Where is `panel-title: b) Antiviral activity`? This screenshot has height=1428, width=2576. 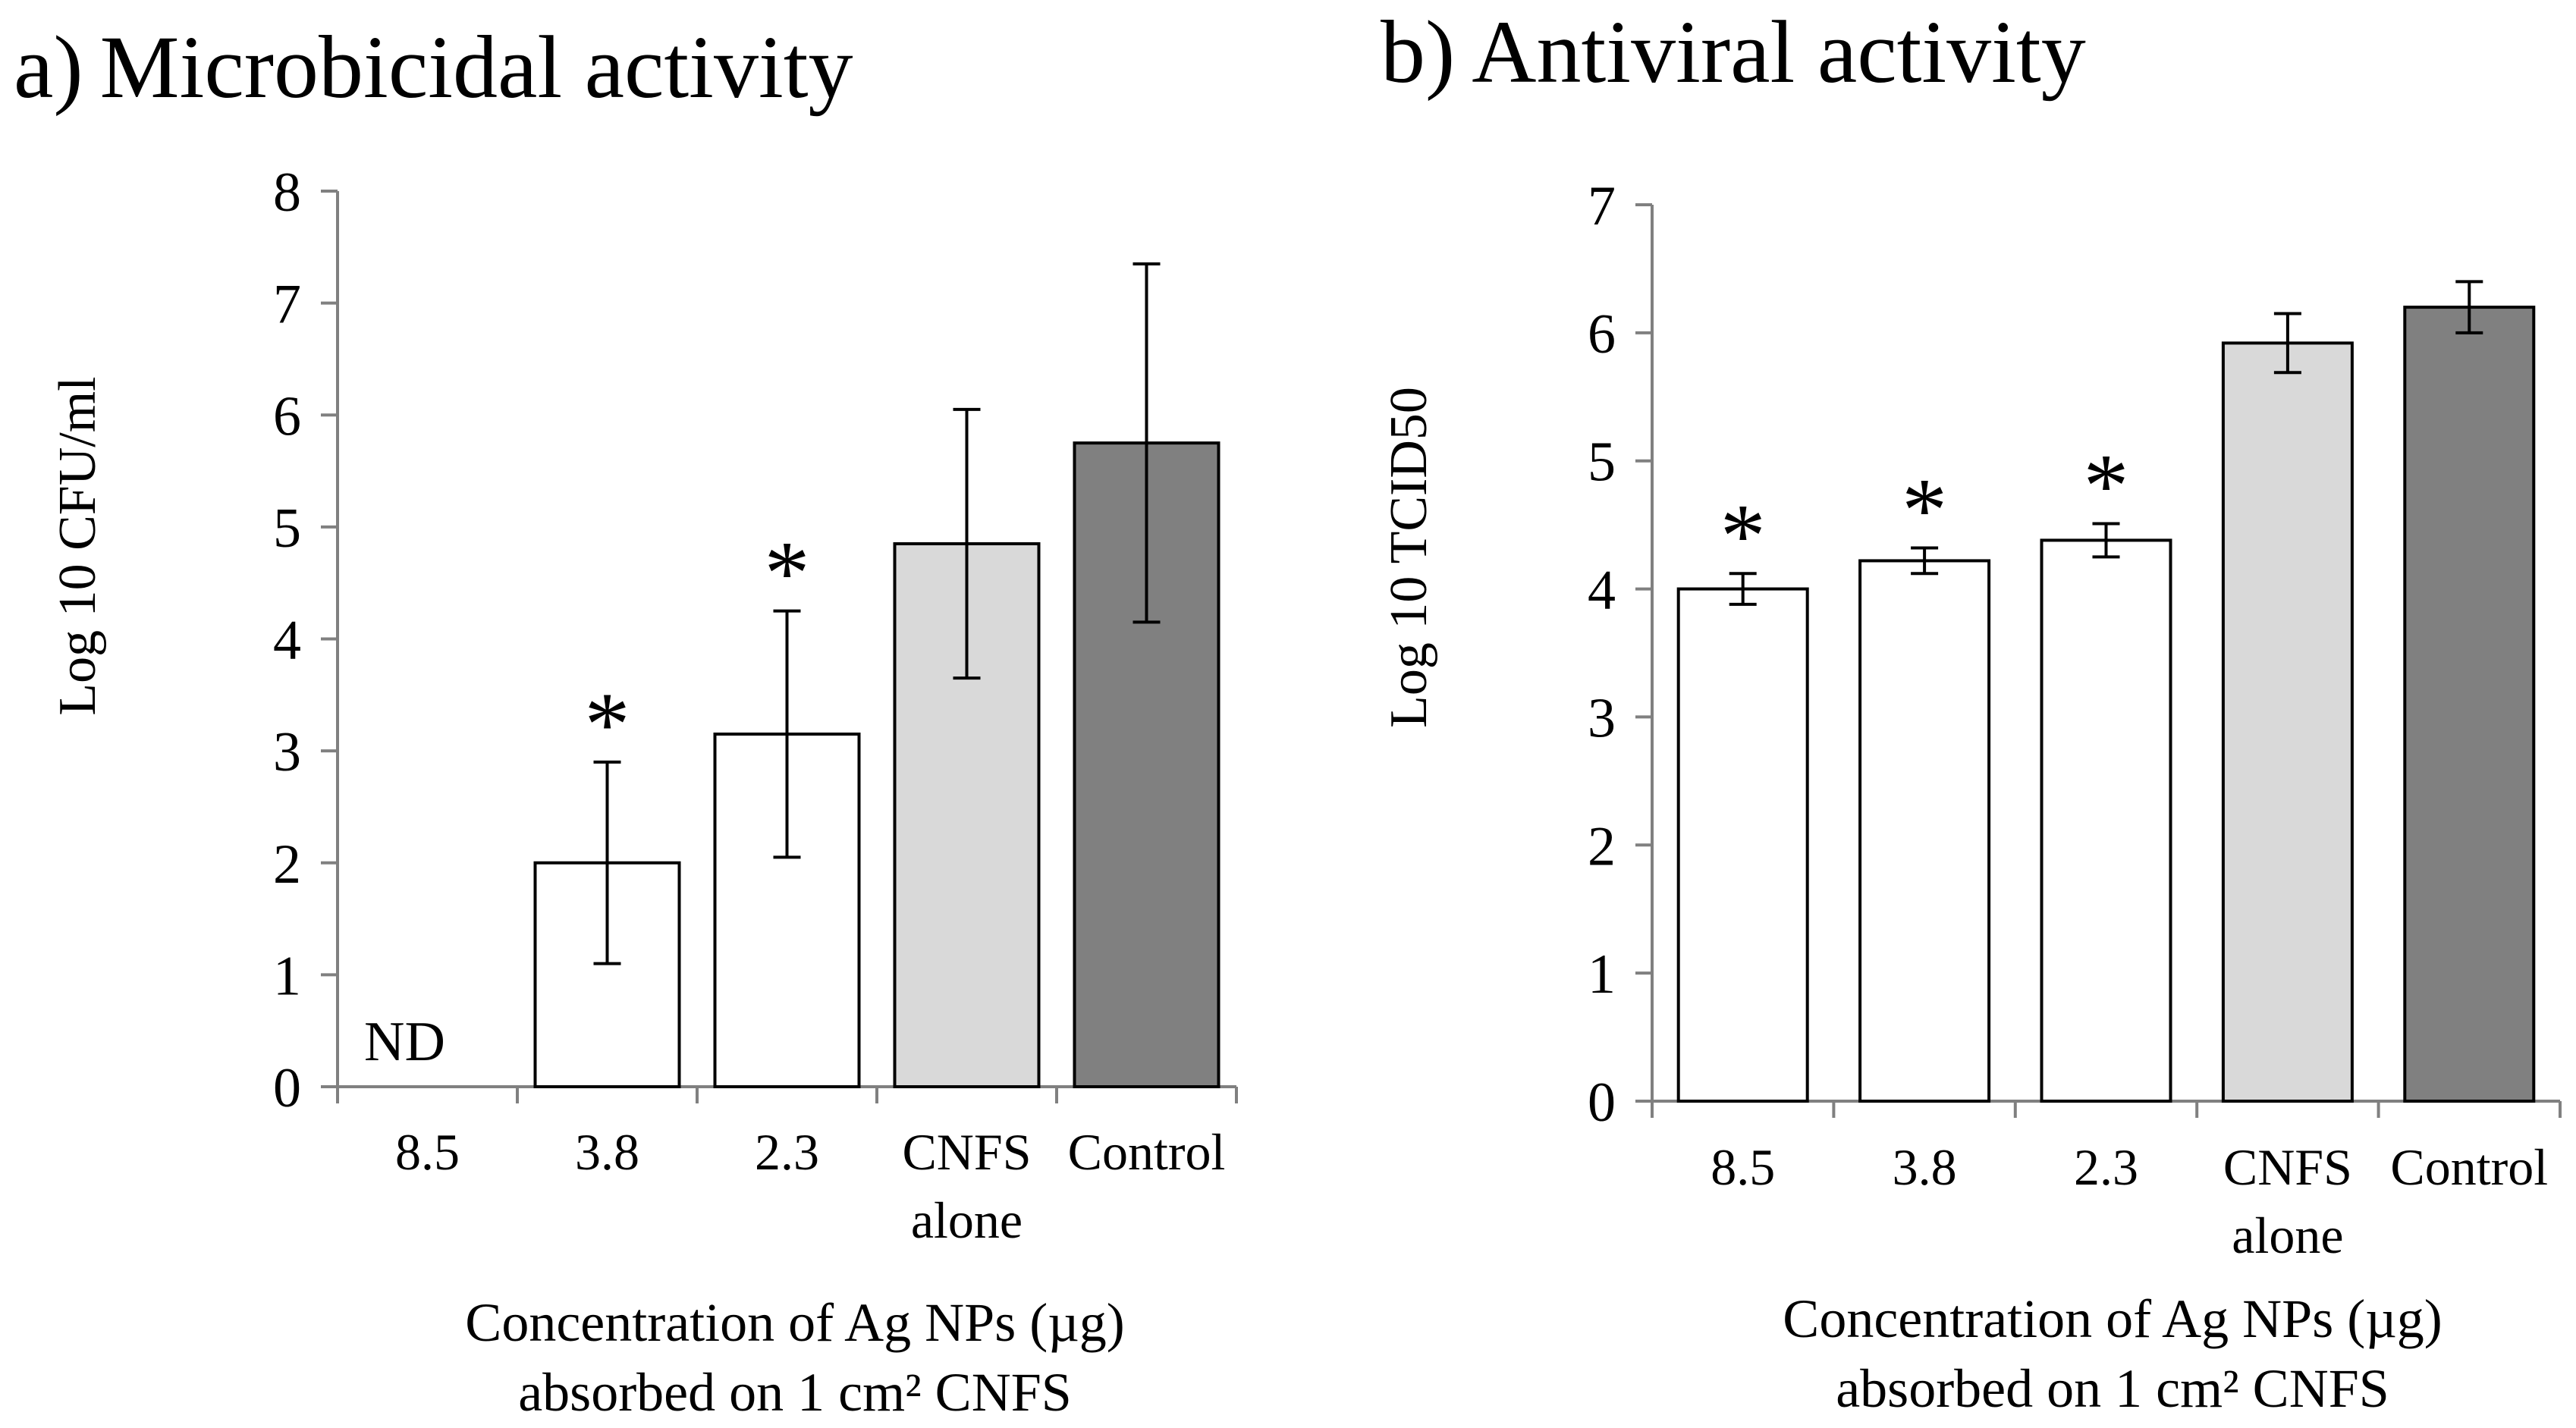
panel-title: b) Antiviral activity is located at coordinates (1733, 52).